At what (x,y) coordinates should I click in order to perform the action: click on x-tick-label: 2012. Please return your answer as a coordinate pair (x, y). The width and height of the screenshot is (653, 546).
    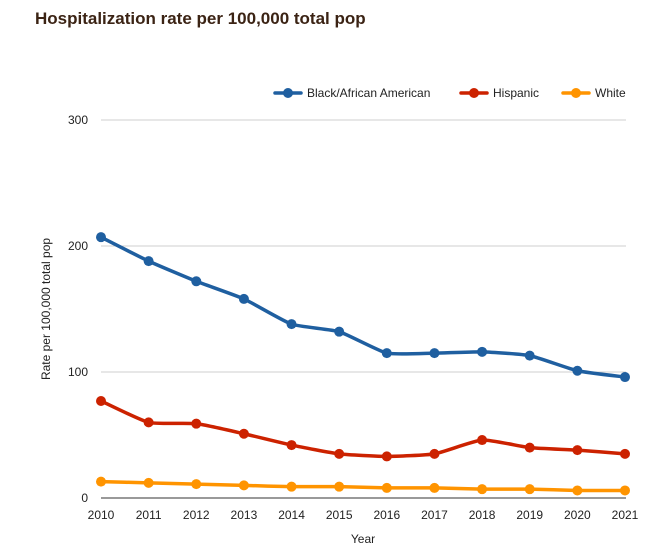
    Looking at the image, I should click on (196, 515).